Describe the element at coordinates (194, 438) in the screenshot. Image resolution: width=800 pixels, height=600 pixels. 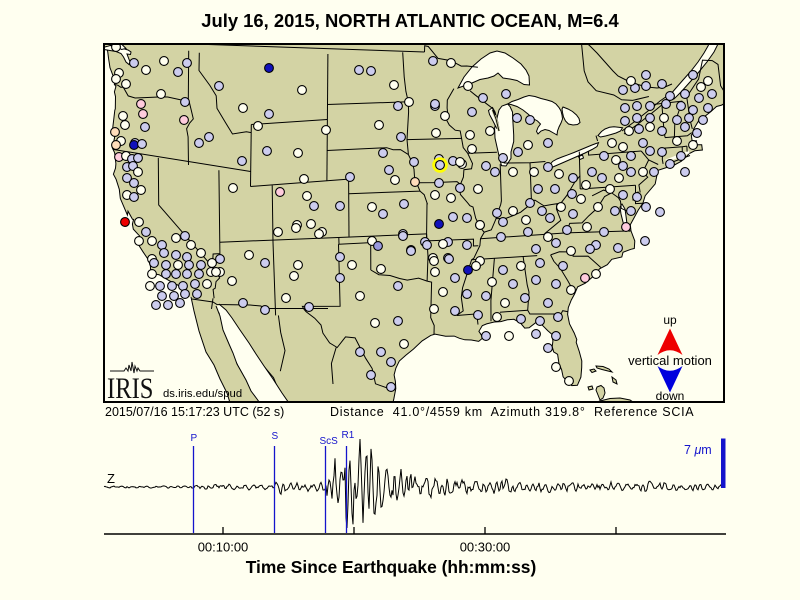
I see `svg-text: P` at that location.